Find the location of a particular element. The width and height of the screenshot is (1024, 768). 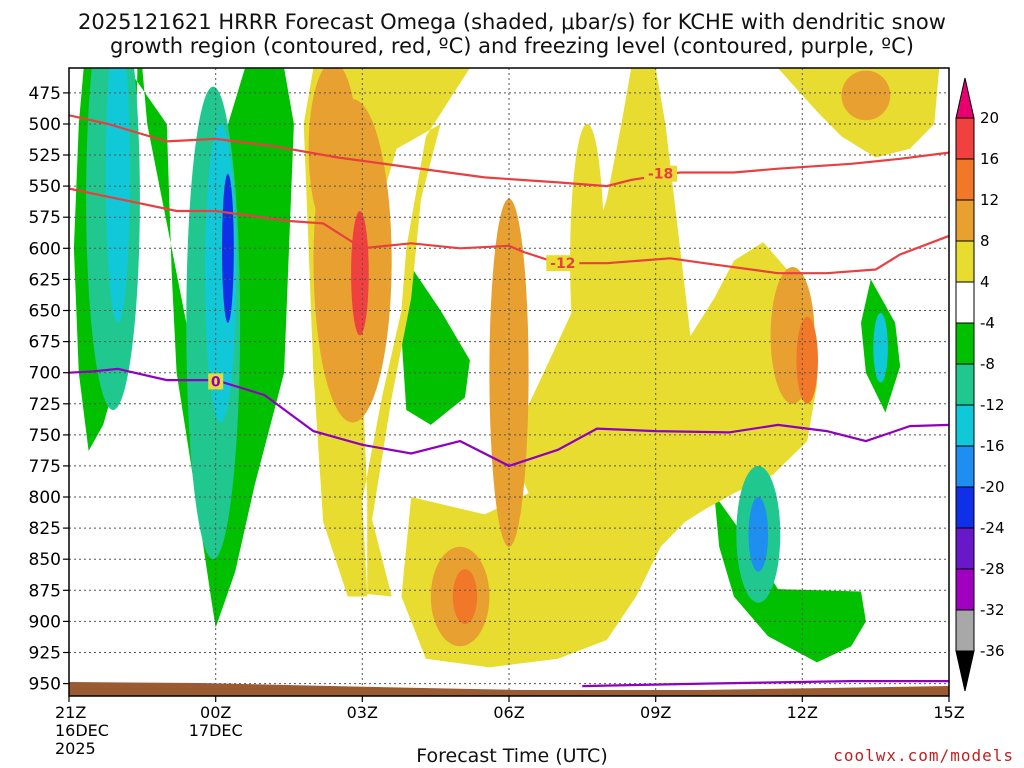

xtick-date-21Z: 16DEC is located at coordinates (82, 730).